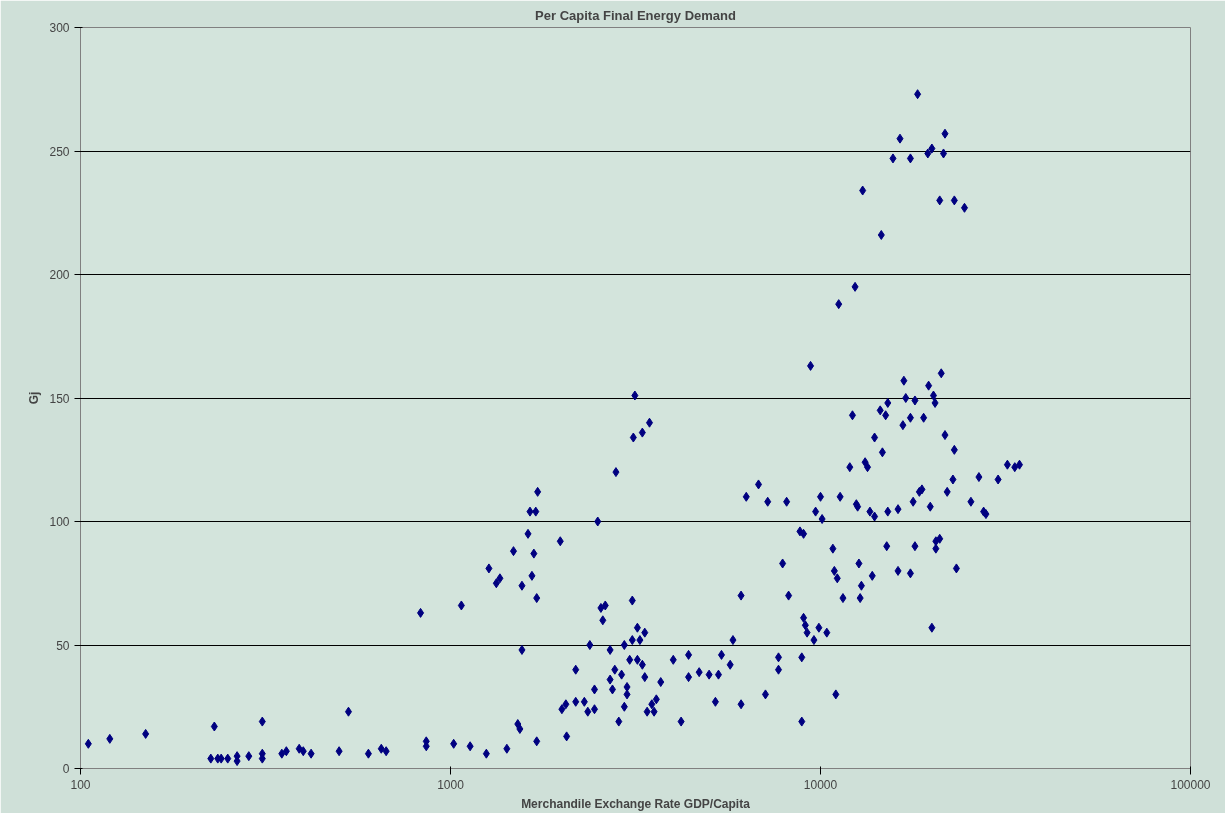 This screenshot has height=813, width=1225. I want to click on y-tick-label: 0, so click(66, 769).